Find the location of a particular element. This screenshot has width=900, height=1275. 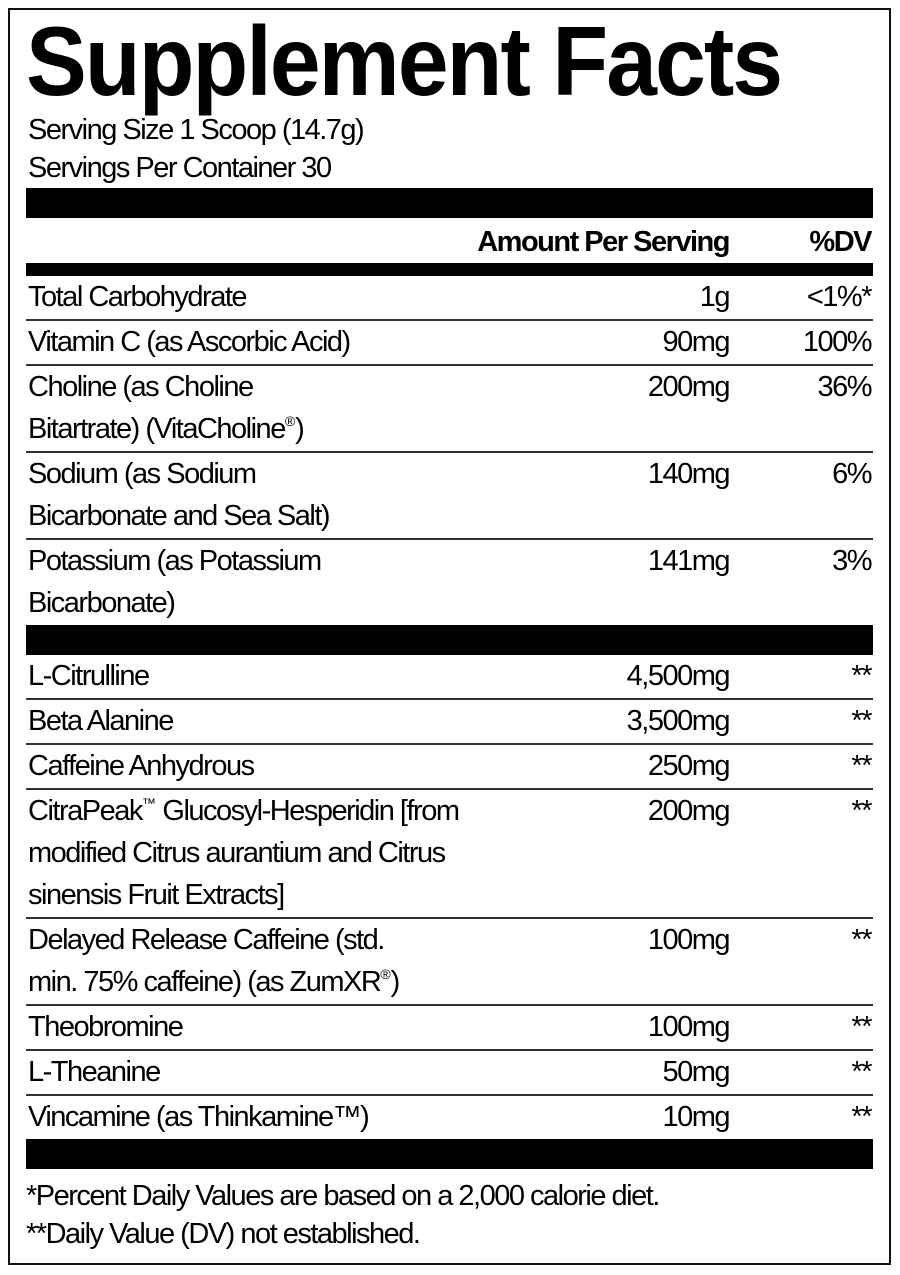

ingredient-name: L-Theanine is located at coordinates (94, 1072).